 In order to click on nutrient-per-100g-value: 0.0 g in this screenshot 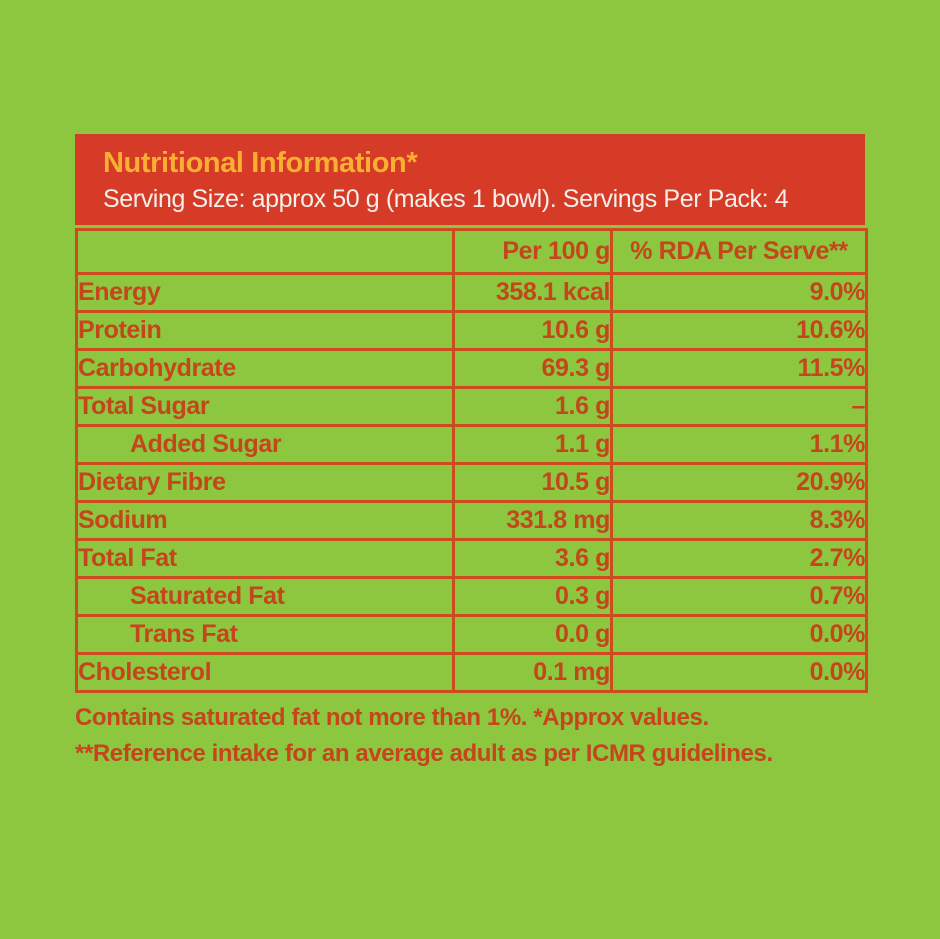, I will do `click(532, 635)`.